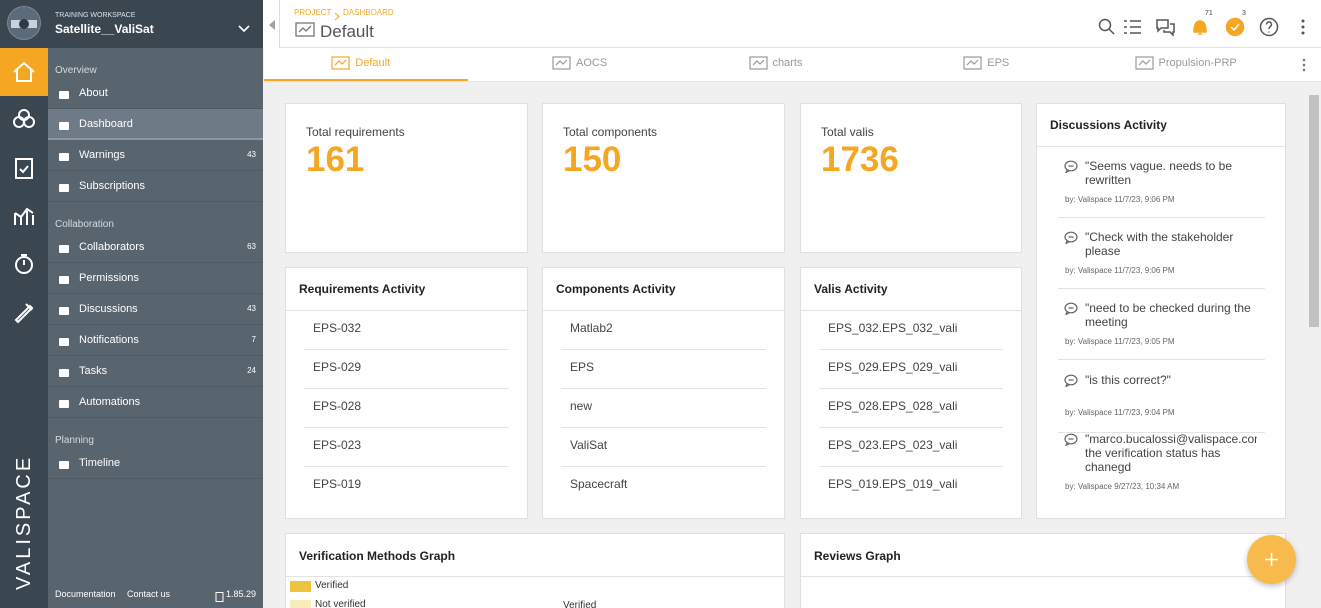 This screenshot has width=1321, height=608. What do you see at coordinates (893, 484) in the screenshot?
I see `activity-item: EPS_019.EPS_019_vali` at bounding box center [893, 484].